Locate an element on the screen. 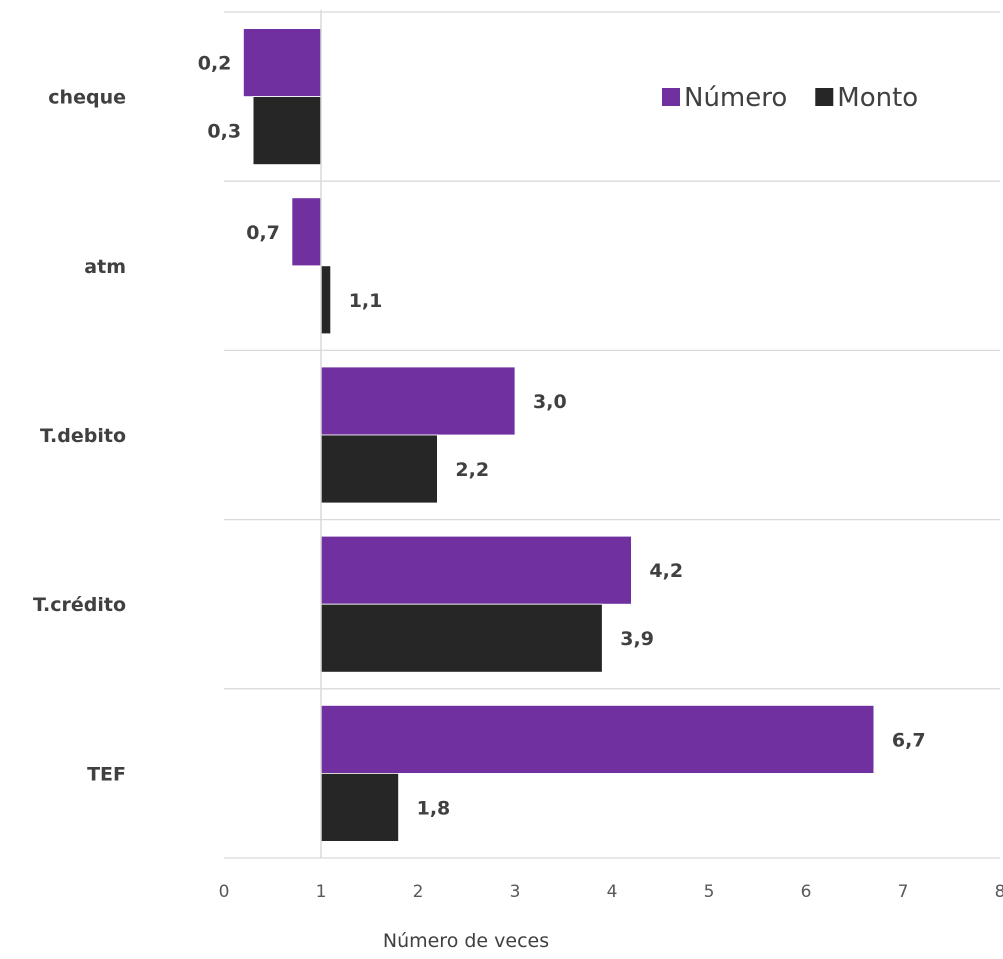 The height and width of the screenshot is (959, 1003). bar-monto-cheque is located at coordinates (287, 130).